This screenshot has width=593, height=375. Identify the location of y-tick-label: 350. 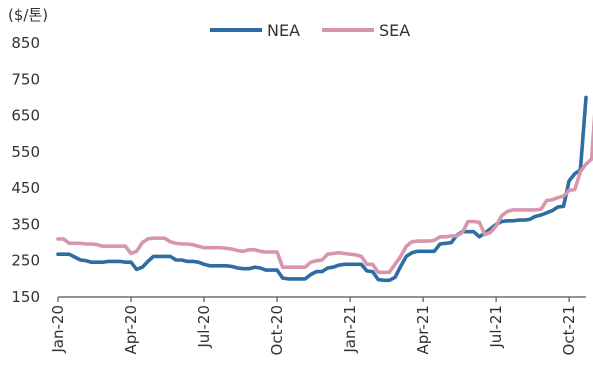
(25, 224).